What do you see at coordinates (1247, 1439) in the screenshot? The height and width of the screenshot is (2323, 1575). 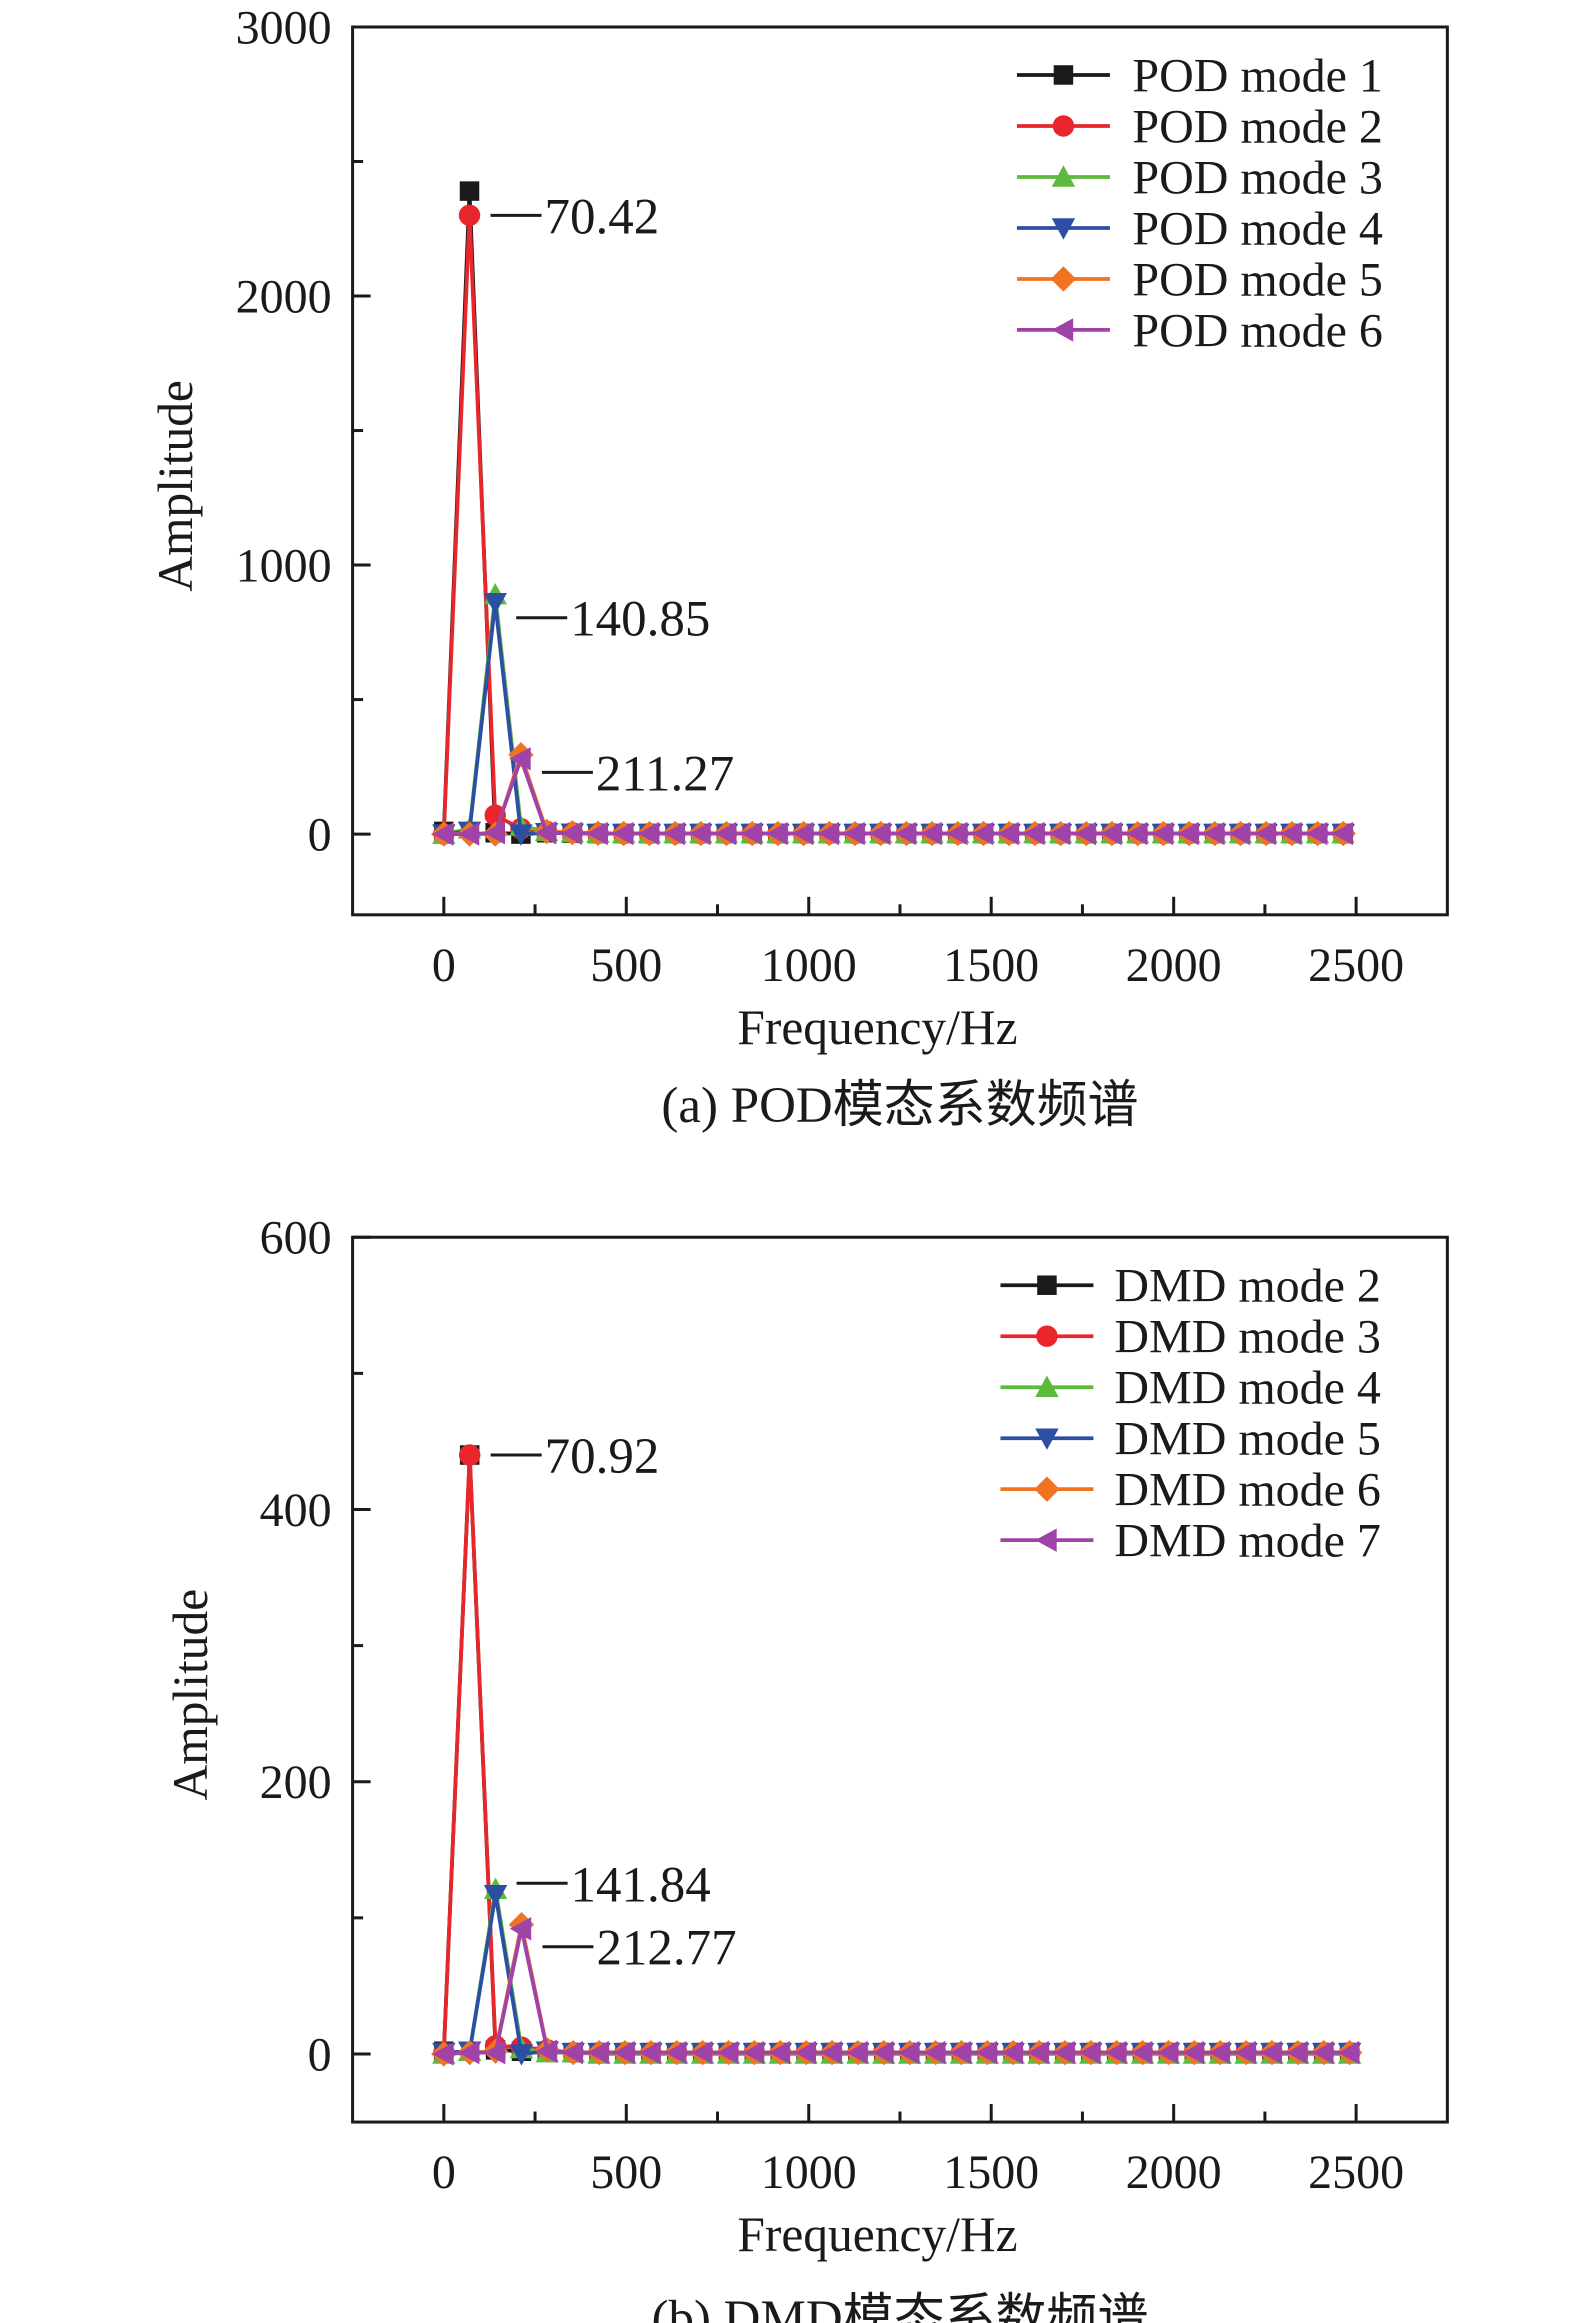 I see `legend-label: DMD mode 5` at bounding box center [1247, 1439].